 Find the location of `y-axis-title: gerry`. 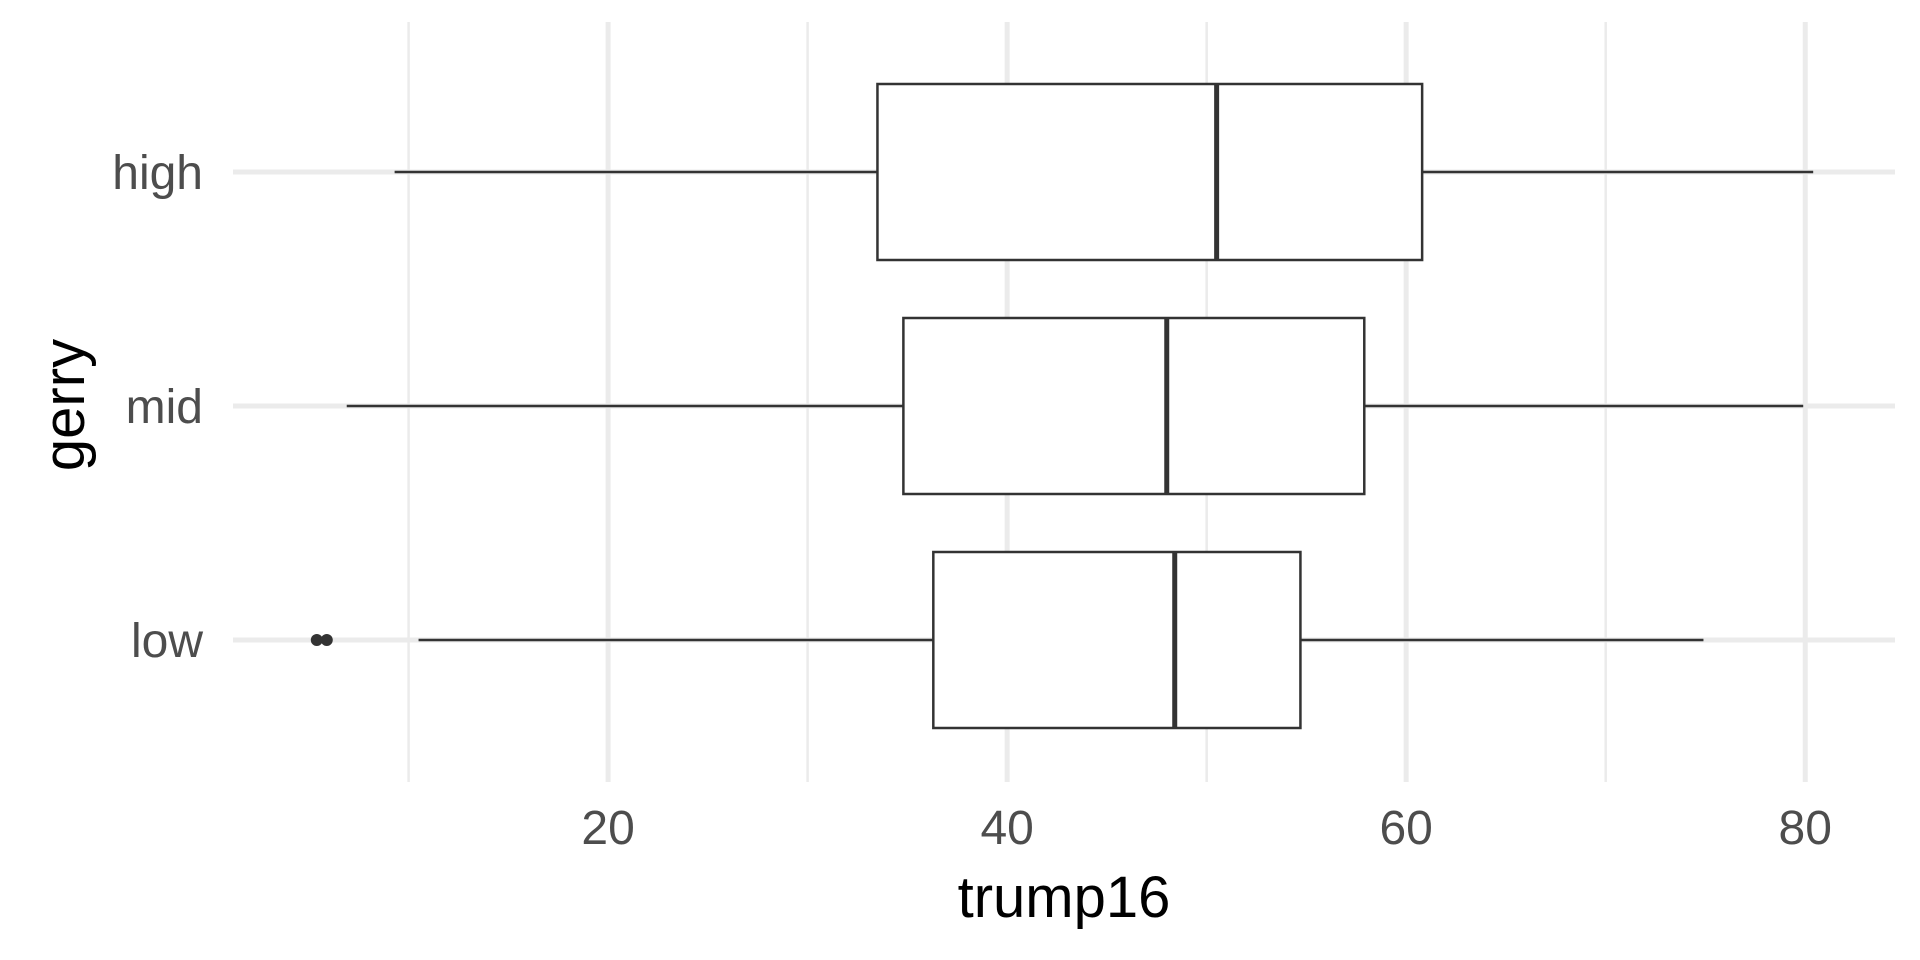

y-axis-title: gerry is located at coordinates (64, 405).